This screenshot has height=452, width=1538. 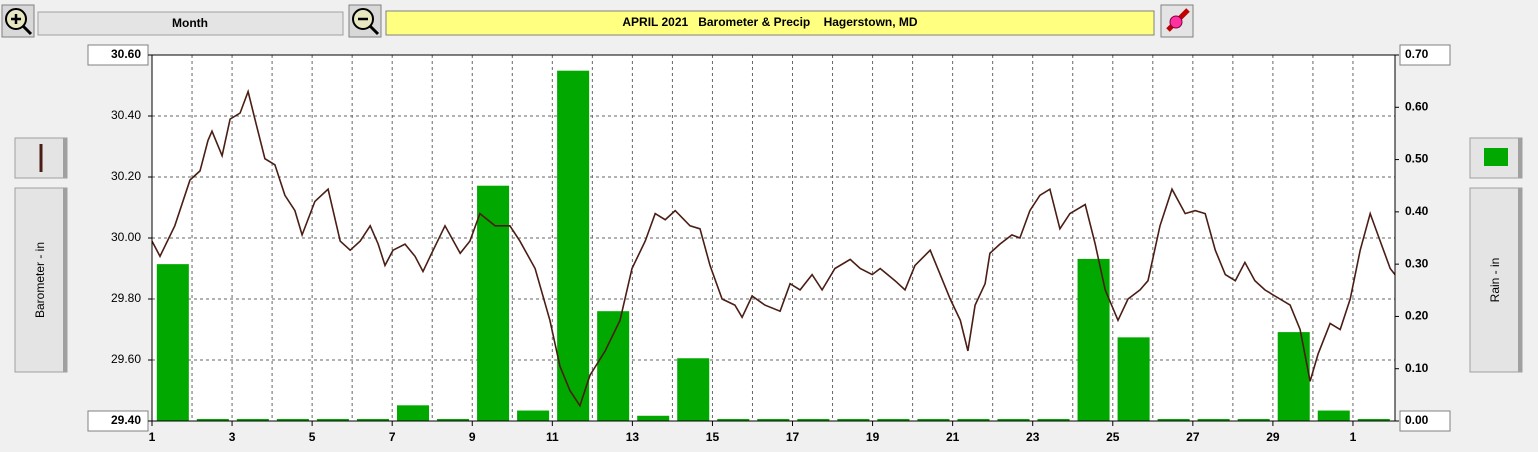 I want to click on zoom-in-button, so click(x=18, y=21).